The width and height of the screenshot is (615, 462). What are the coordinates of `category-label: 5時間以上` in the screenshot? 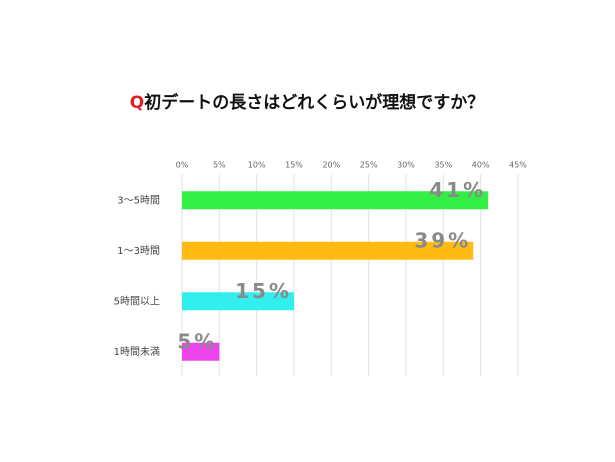 It's located at (137, 301).